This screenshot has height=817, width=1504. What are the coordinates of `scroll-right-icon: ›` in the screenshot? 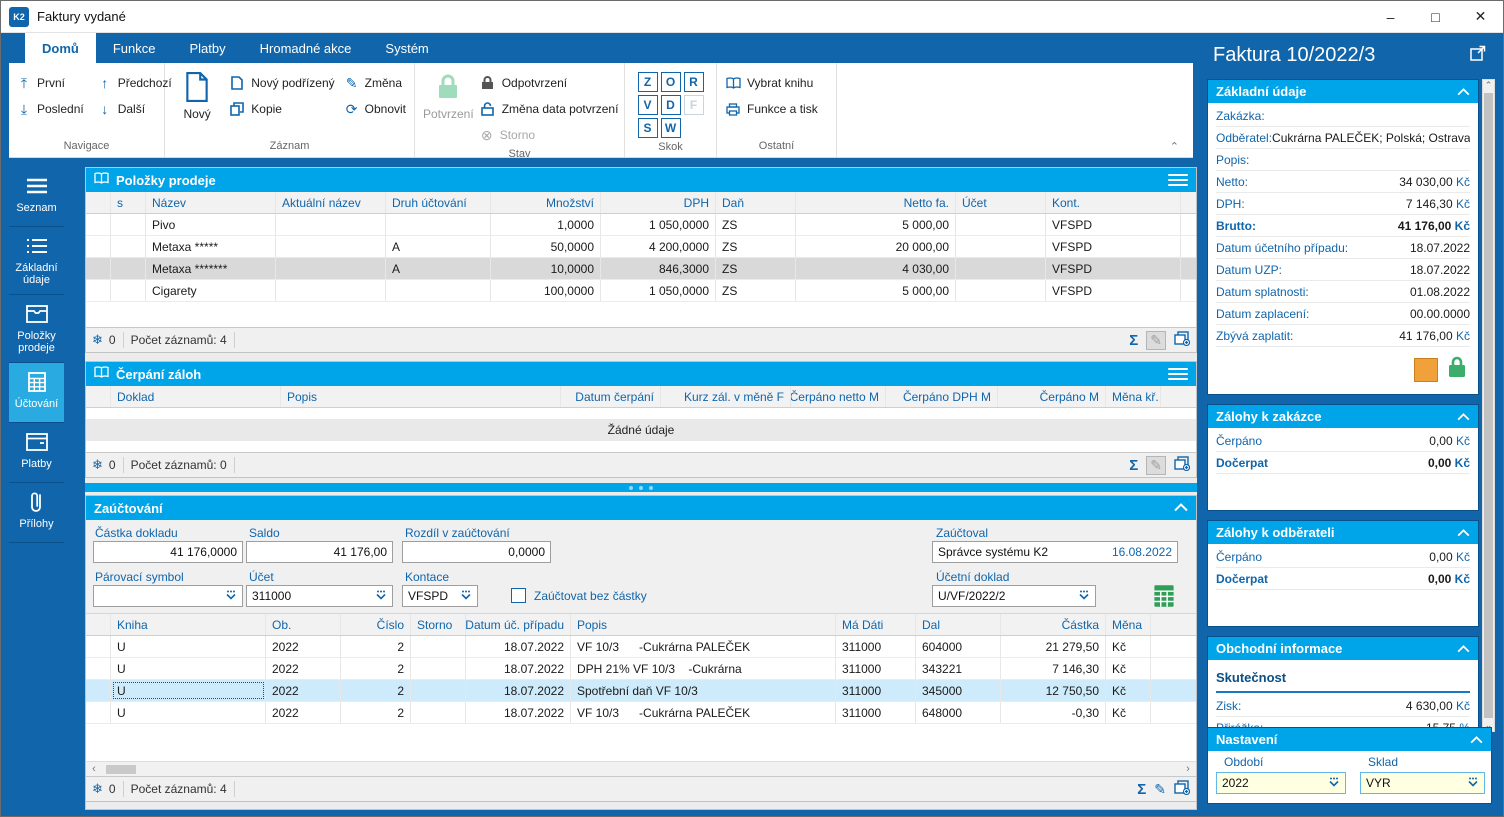 It's located at (1188, 769).